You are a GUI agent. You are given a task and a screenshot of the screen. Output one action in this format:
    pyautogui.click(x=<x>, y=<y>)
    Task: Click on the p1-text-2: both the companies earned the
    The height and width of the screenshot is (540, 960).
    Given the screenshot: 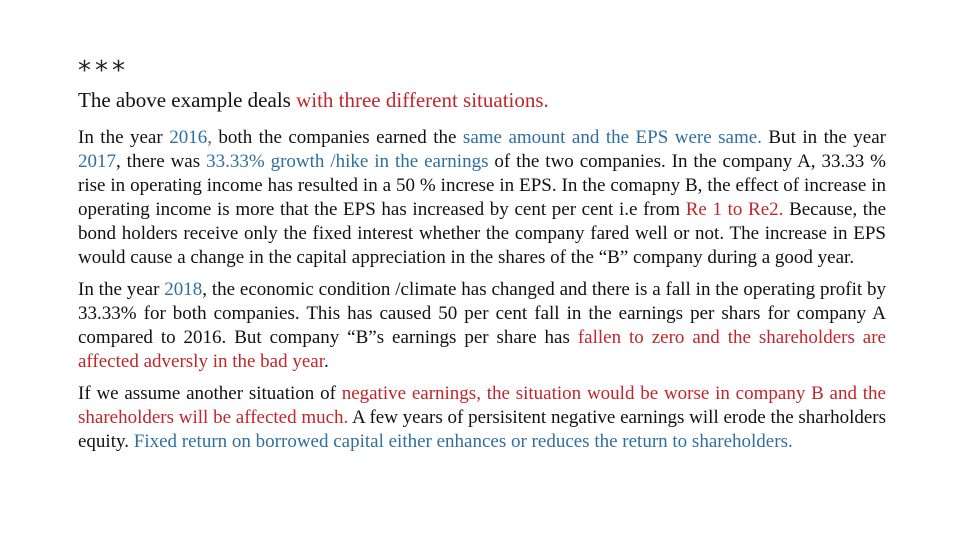 What is the action you would take?
    pyautogui.click(x=337, y=137)
    